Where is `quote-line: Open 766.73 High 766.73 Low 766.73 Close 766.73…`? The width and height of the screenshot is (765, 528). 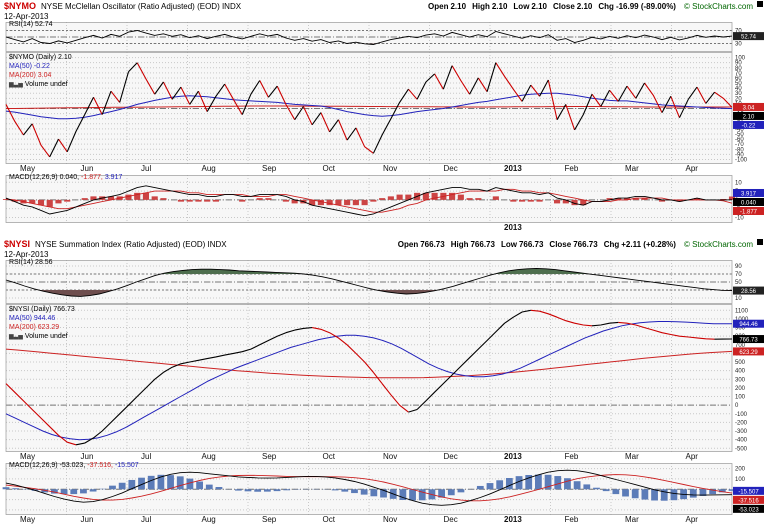 quote-line: Open 766.73 High 766.73 Low 766.73 Close 766.73… is located at coordinates (534, 244).